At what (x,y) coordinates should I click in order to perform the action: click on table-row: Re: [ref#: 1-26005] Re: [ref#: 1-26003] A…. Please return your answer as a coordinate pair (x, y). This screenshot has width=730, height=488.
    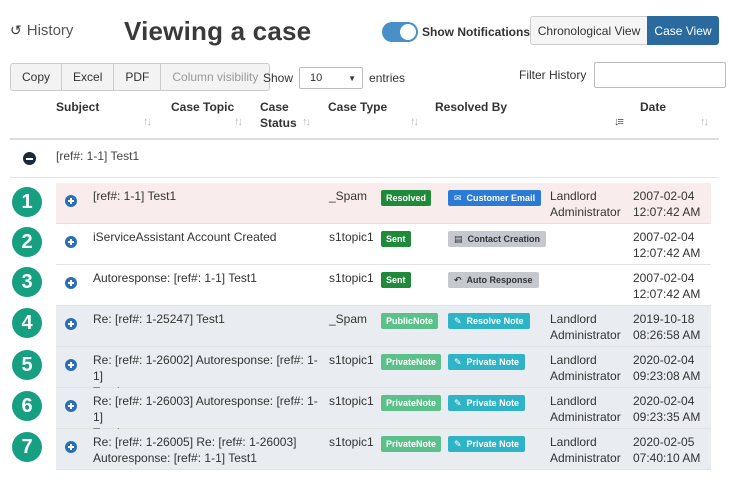
    Looking at the image, I should click on (383, 449).